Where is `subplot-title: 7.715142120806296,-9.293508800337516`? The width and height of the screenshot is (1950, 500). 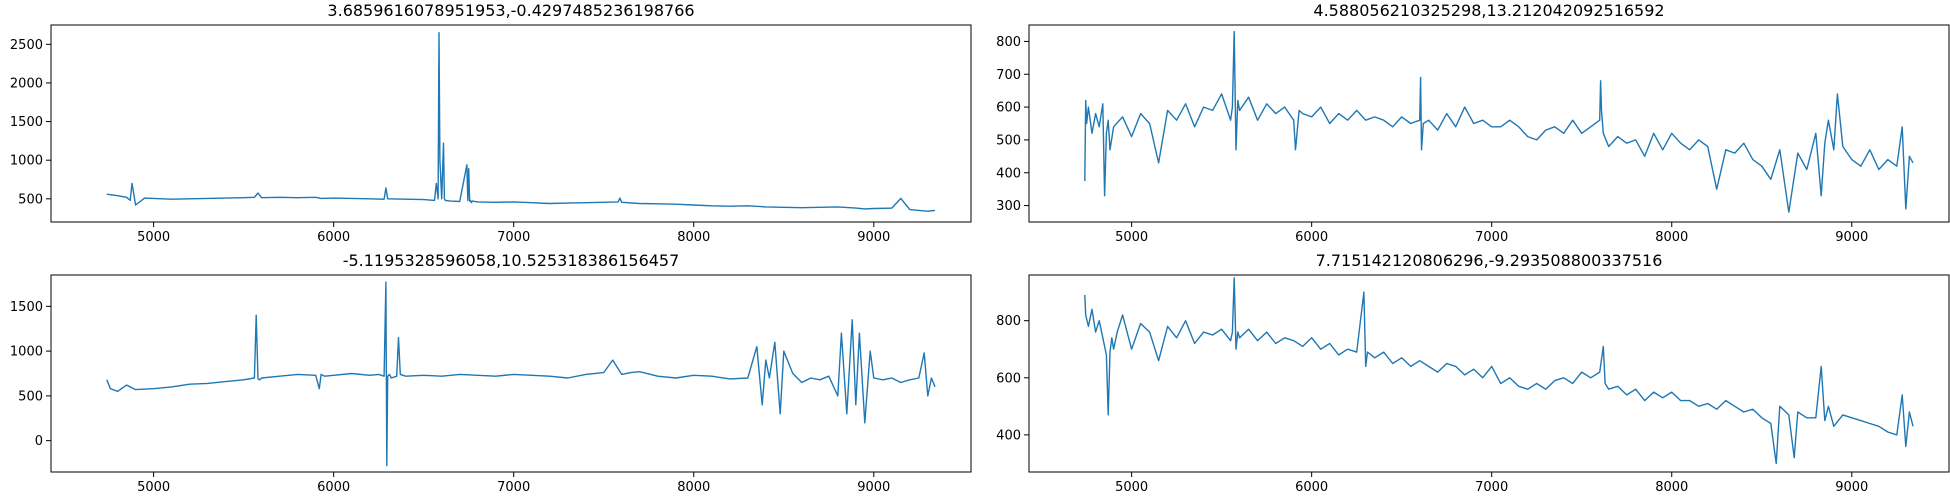 subplot-title: 7.715142120806296,-9.293508800337516 is located at coordinates (1489, 260).